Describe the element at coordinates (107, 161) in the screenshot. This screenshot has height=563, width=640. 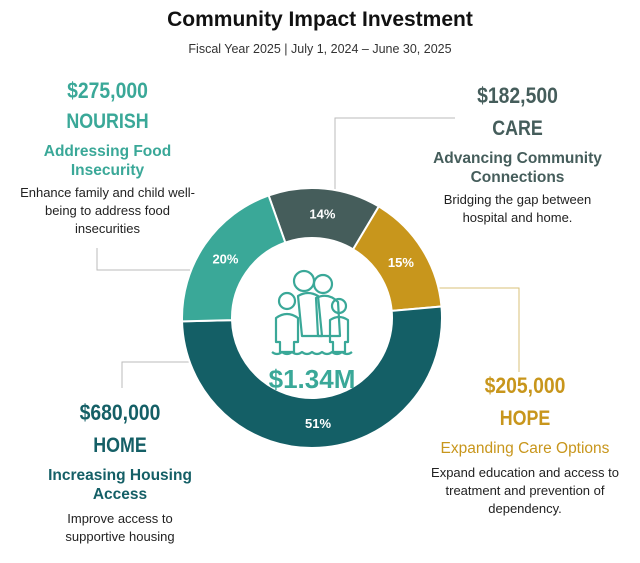
I see `program-heading: Addressing Food Insecurity` at that location.